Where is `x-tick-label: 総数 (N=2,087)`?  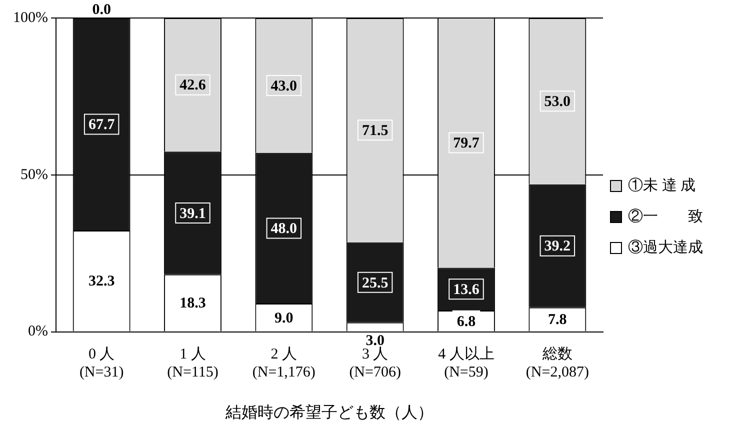
x-tick-label: 総数 (N=2,087) is located at coordinates (557, 363).